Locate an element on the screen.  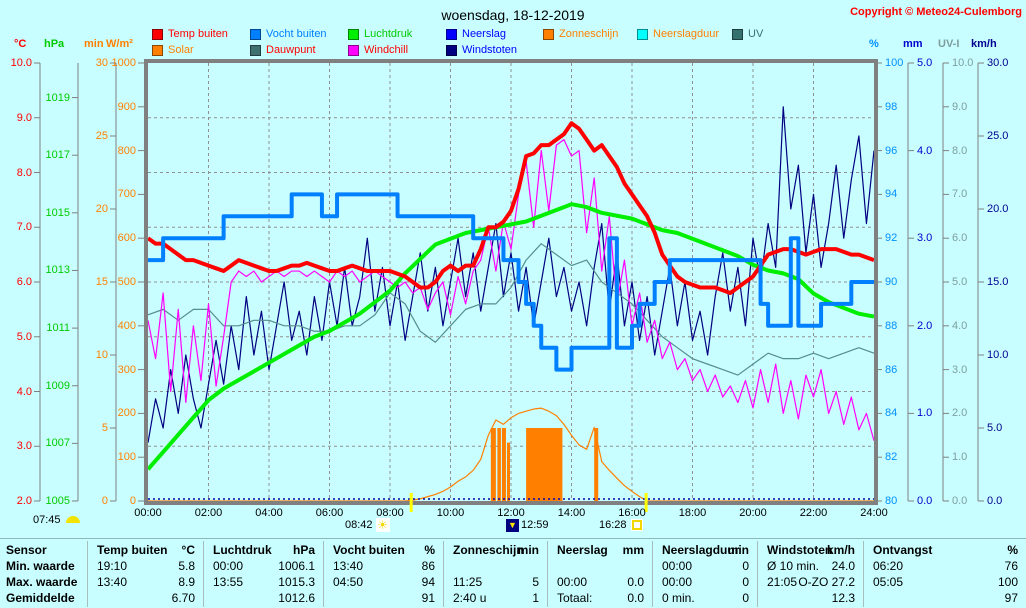
x-label-0800: 08:00 is located at coordinates (390, 513).